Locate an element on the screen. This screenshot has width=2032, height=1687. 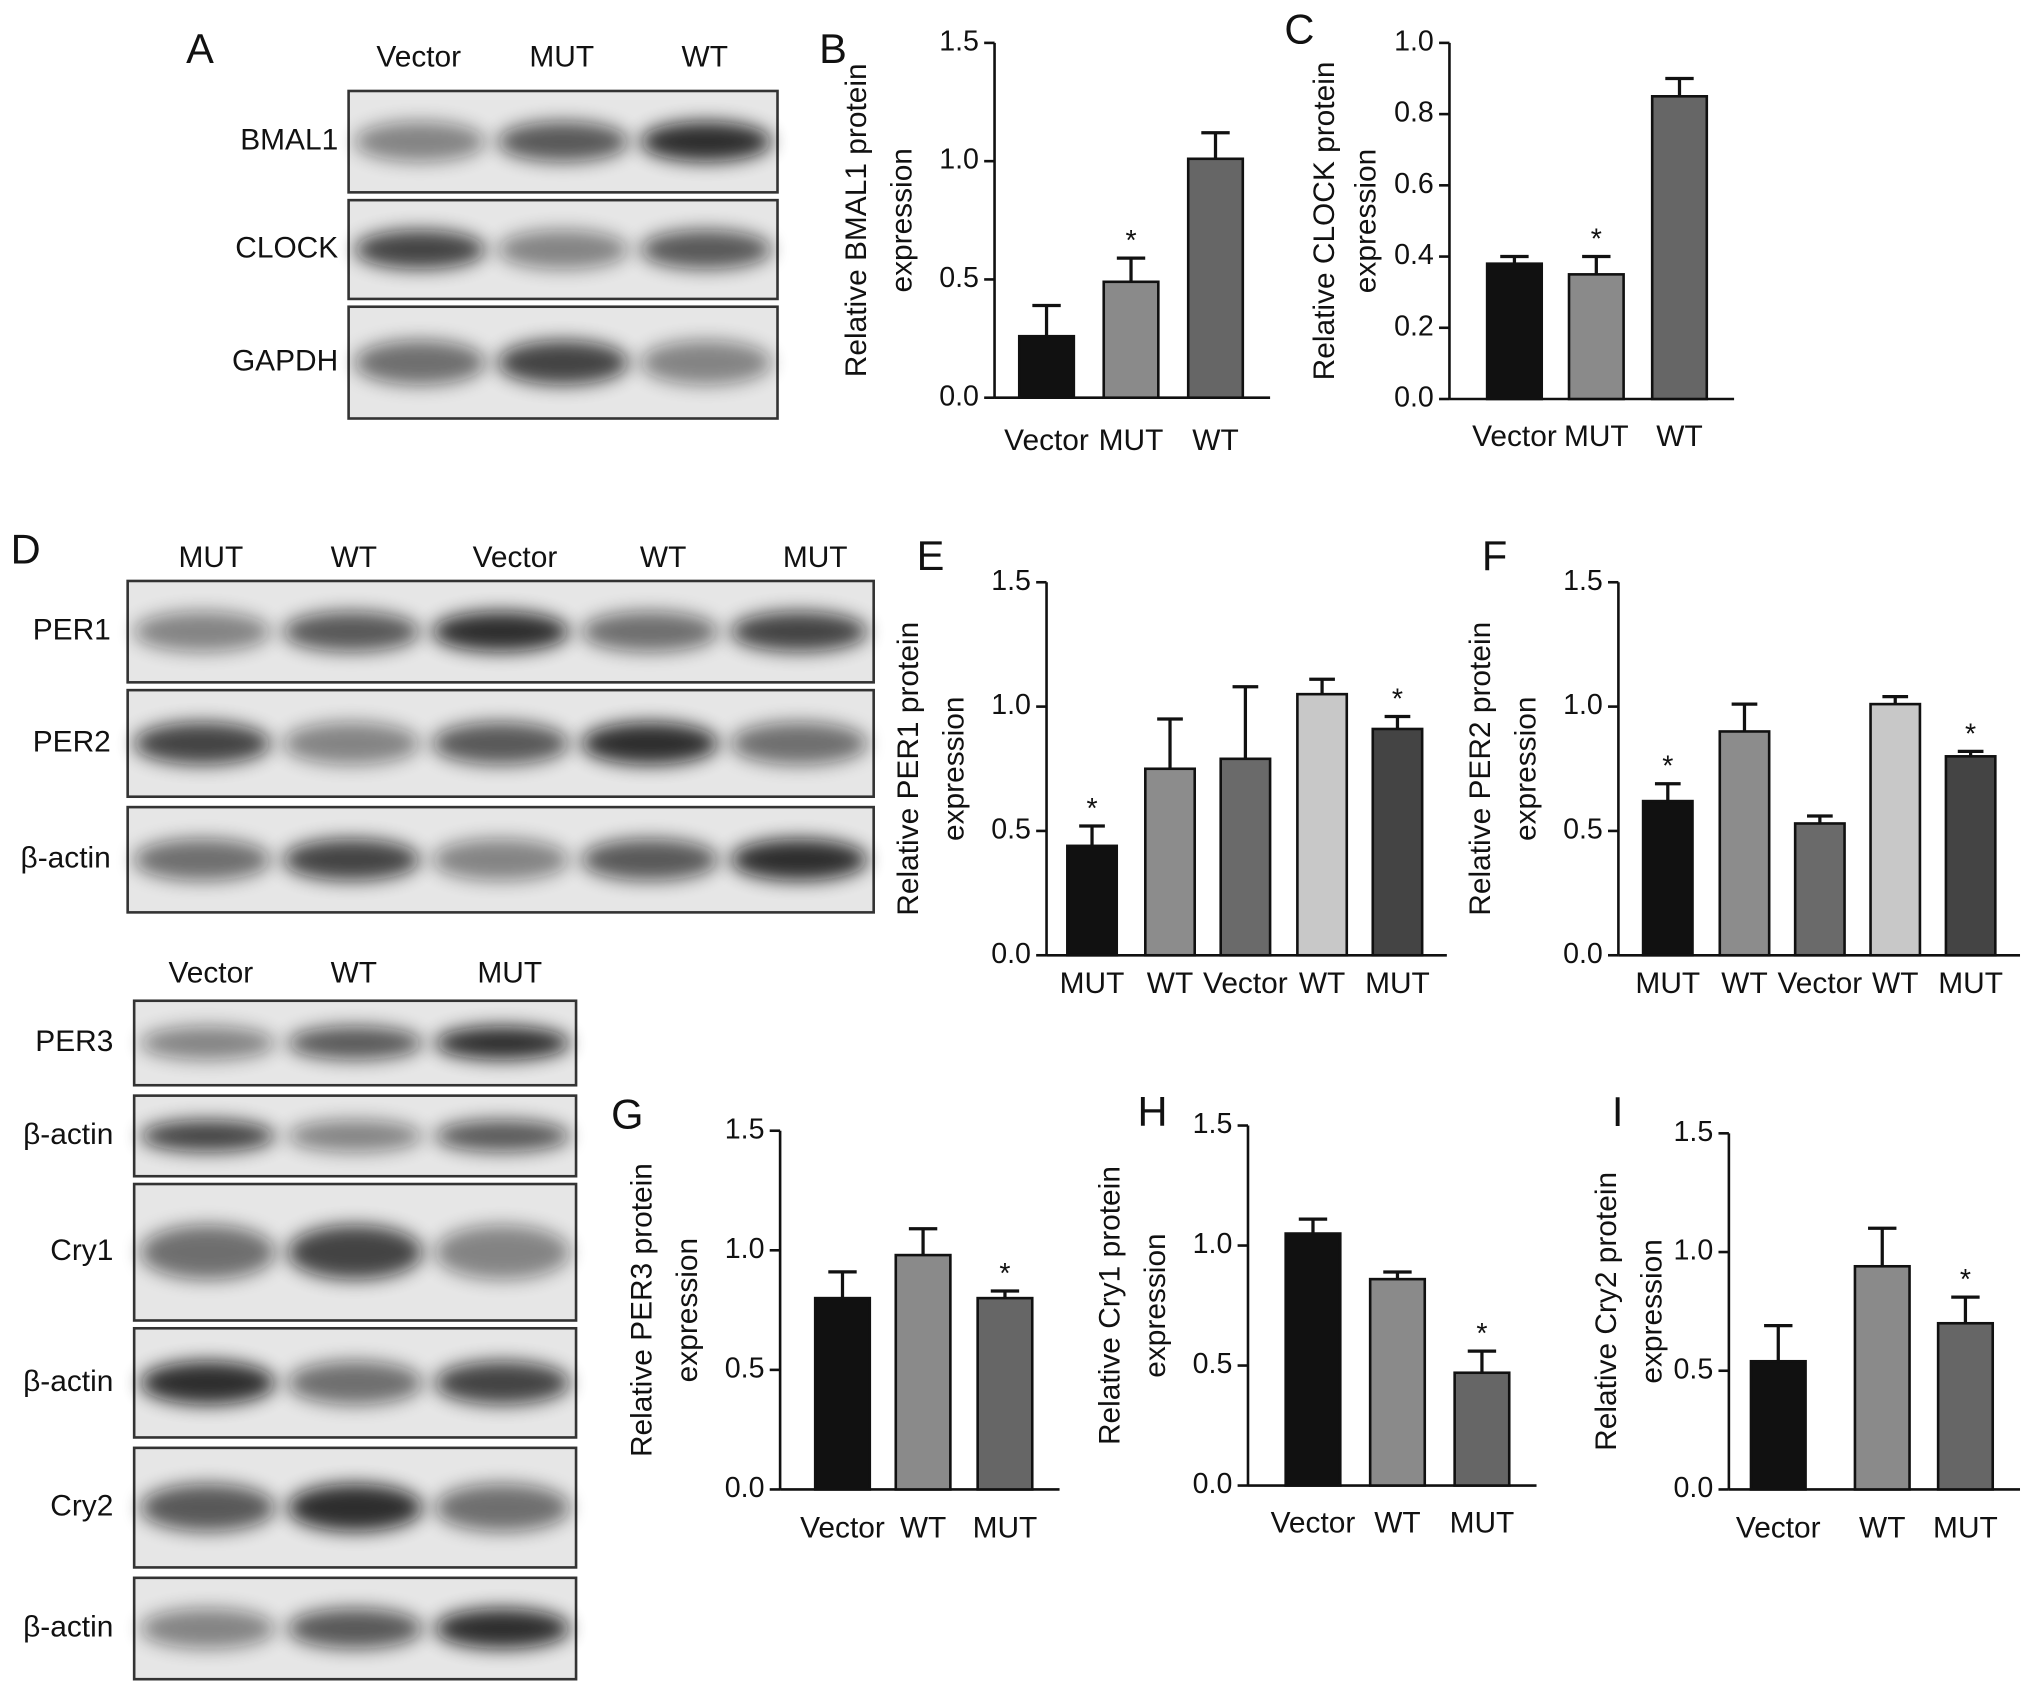
y-tick-label: 0.4 is located at coordinates (1414, 255).